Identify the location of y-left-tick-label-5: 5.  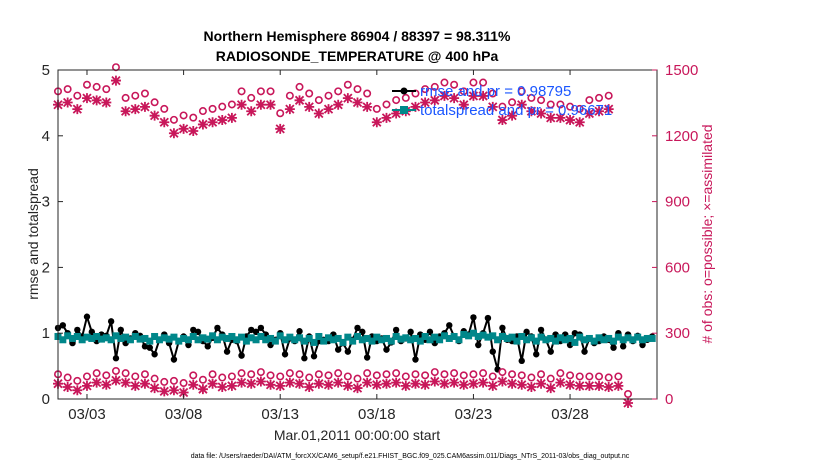
(46, 70).